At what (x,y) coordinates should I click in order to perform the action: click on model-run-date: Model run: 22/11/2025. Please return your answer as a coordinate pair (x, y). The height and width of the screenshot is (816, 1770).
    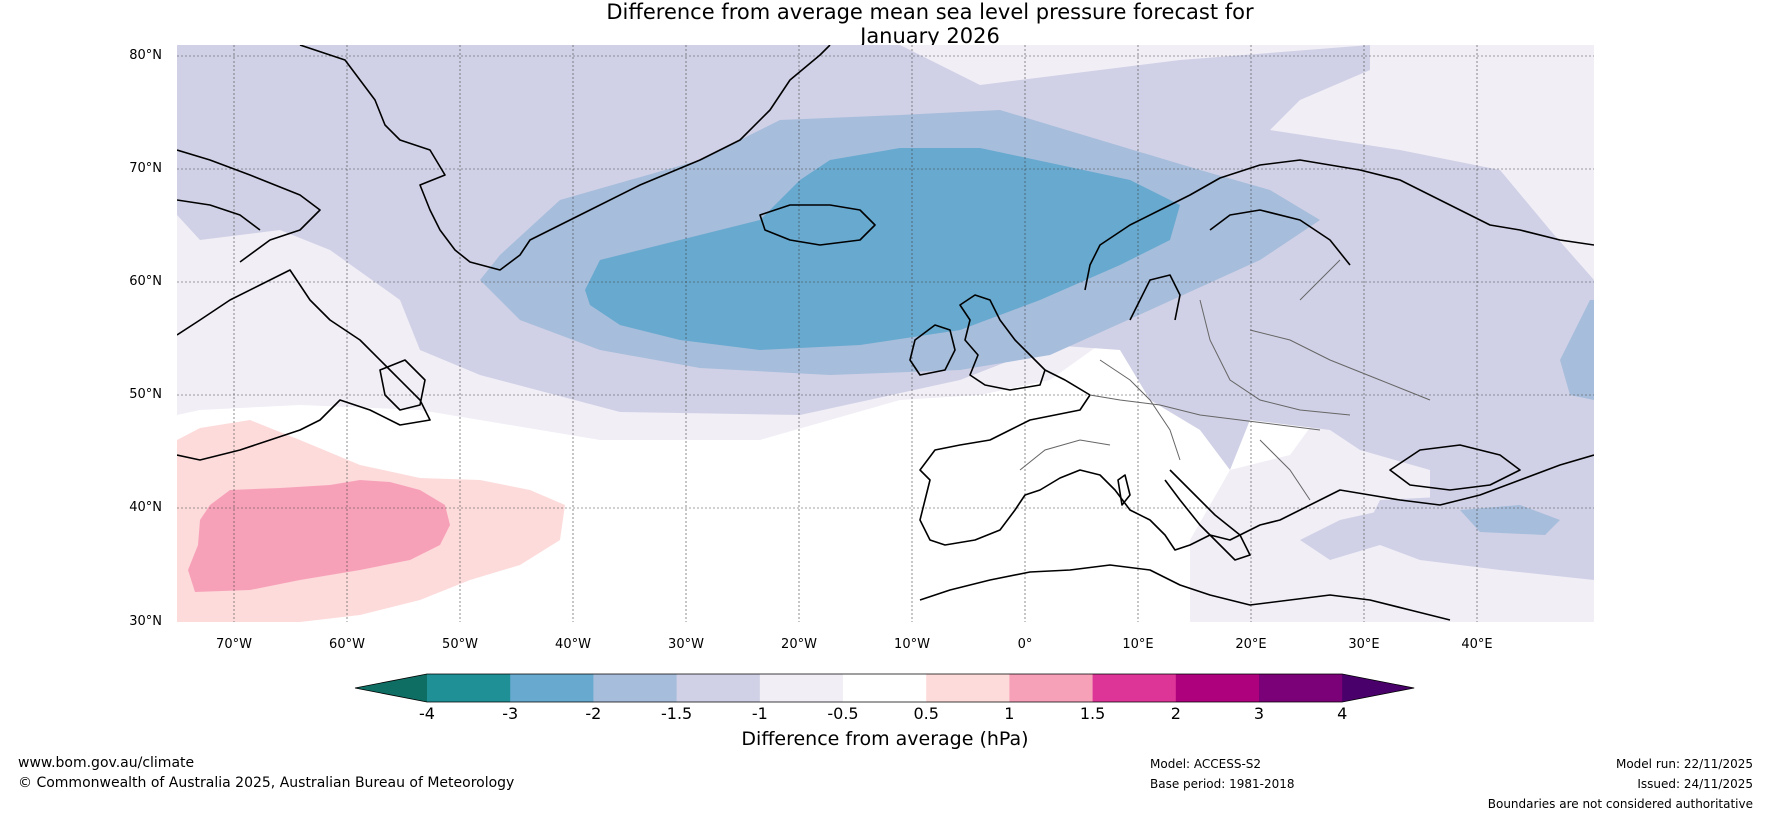
    Looking at the image, I should click on (1684, 764).